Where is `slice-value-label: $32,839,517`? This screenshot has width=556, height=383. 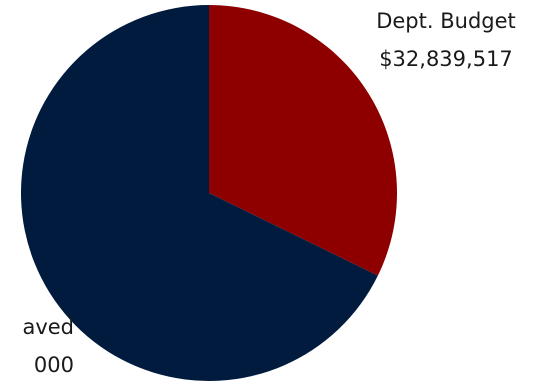 slice-value-label: $32,839,517 is located at coordinates (446, 59).